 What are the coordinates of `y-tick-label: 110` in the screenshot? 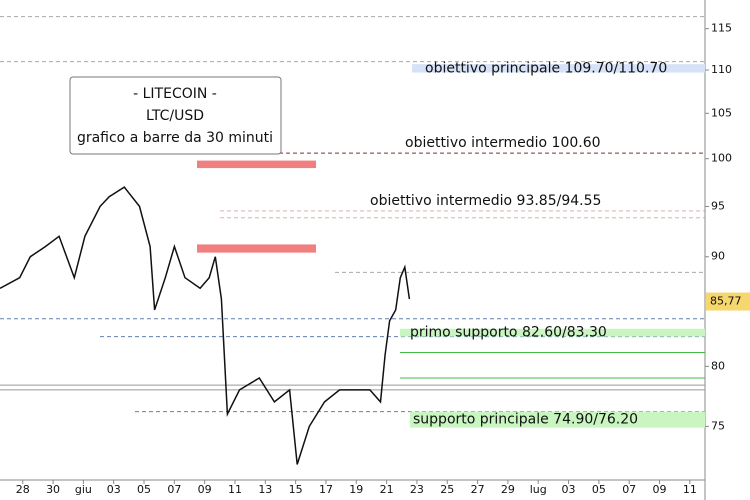 It's located at (721, 69).